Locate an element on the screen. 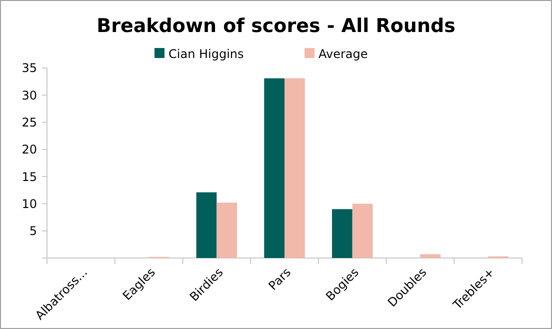  y-tick-label: 15 is located at coordinates (29, 177).